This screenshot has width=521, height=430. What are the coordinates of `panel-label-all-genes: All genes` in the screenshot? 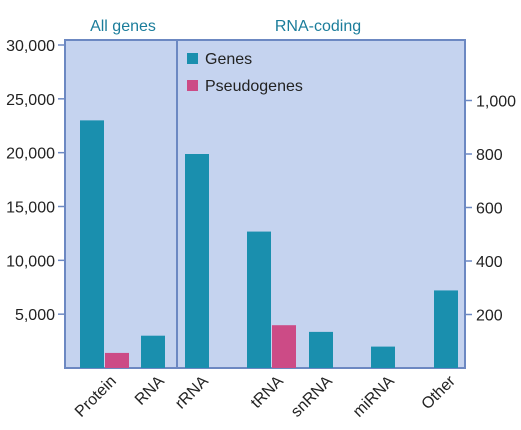 It's located at (123, 26).